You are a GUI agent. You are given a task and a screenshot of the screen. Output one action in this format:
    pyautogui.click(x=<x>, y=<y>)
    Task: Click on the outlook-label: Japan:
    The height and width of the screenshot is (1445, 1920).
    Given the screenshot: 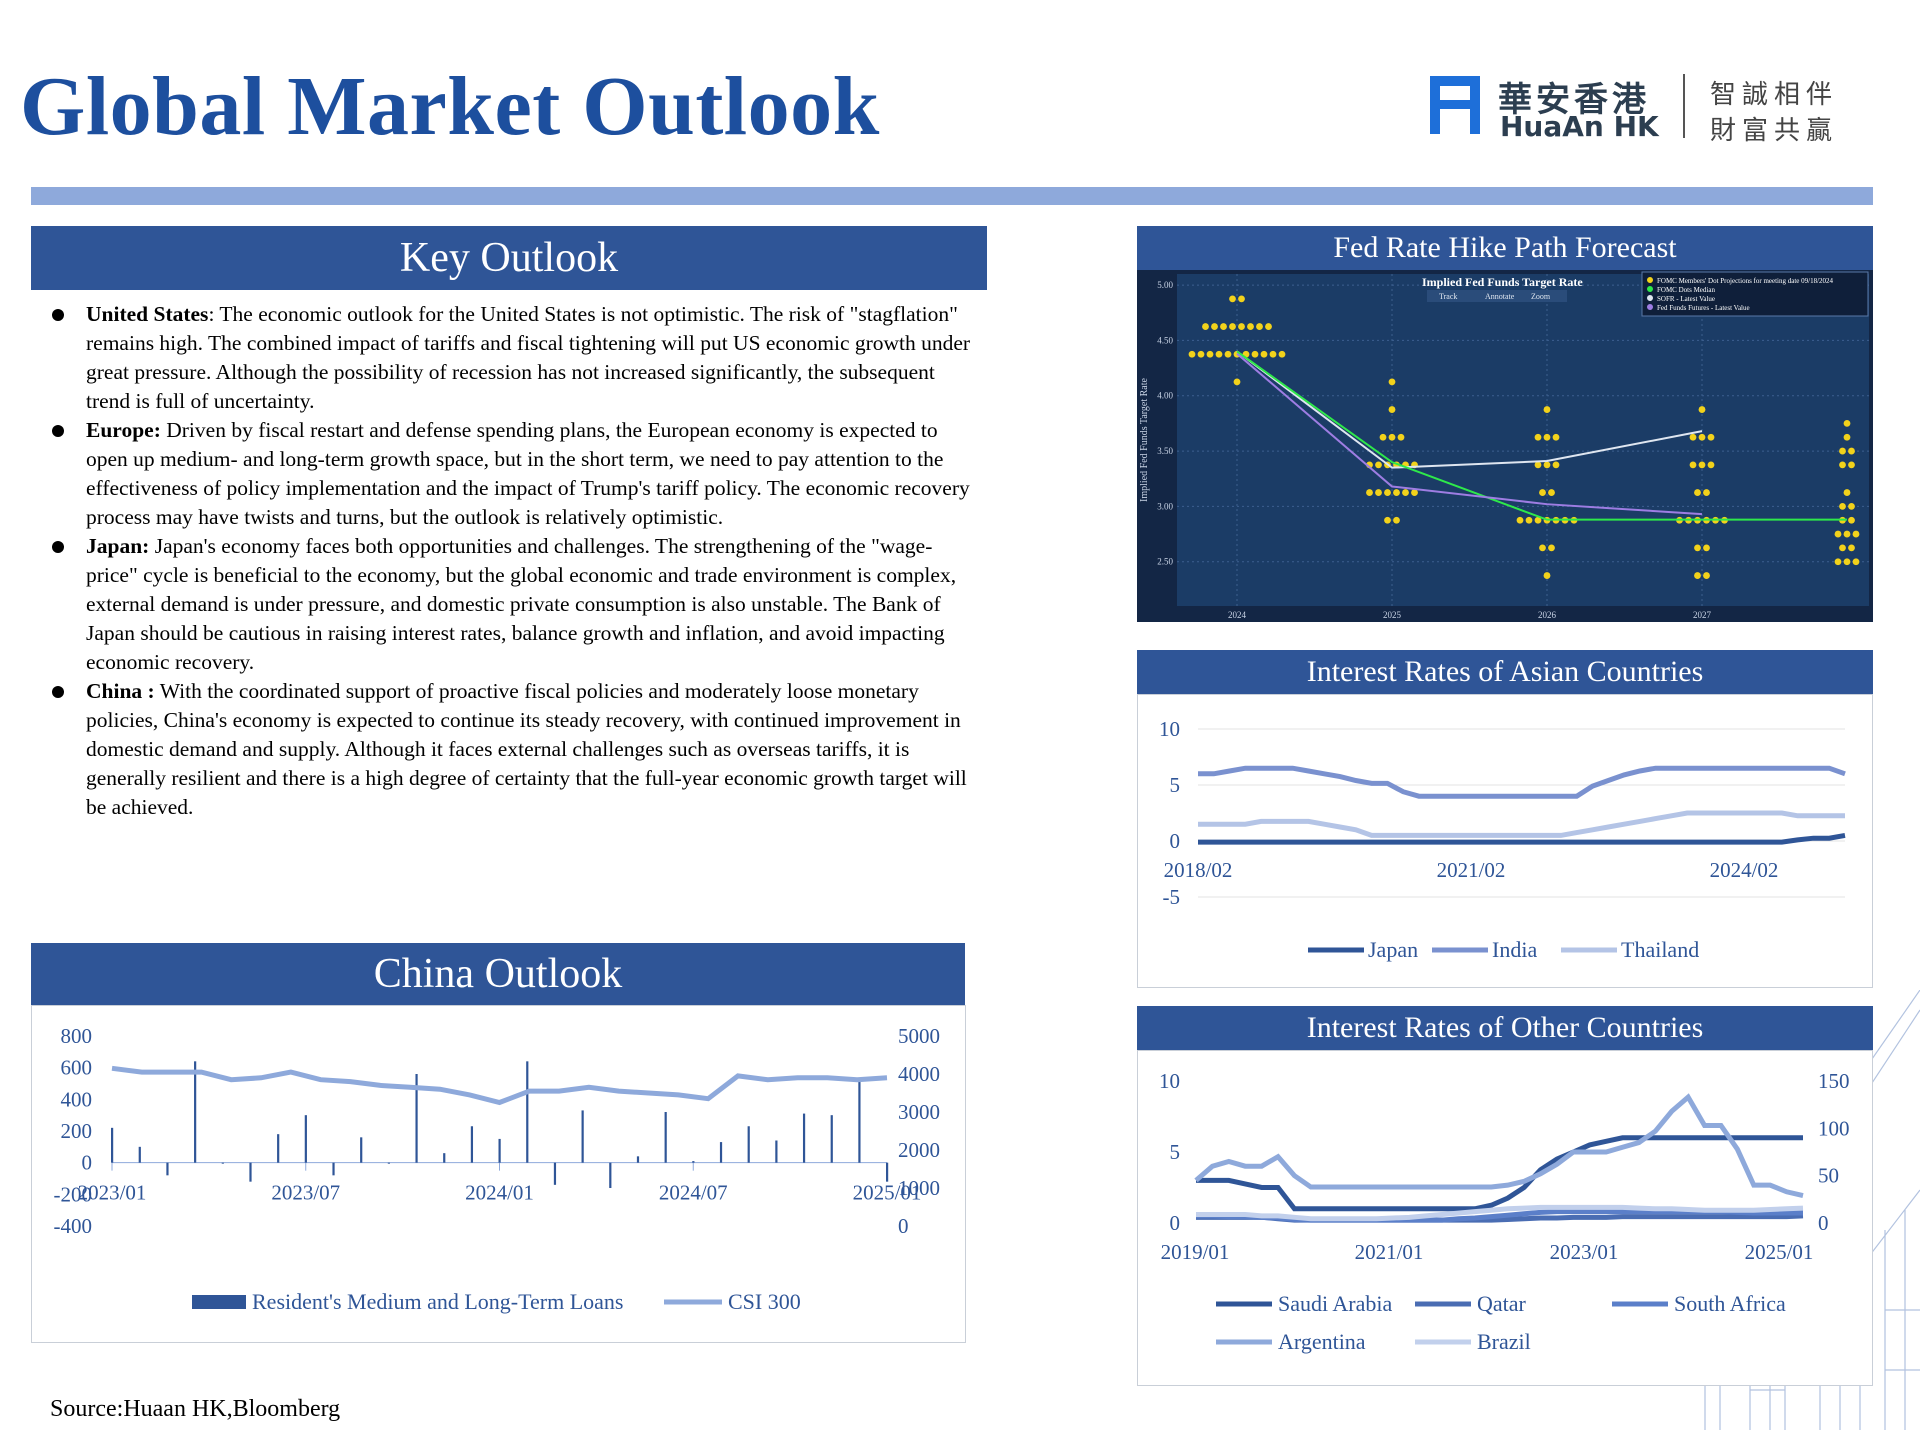 What is the action you would take?
    pyautogui.click(x=118, y=546)
    